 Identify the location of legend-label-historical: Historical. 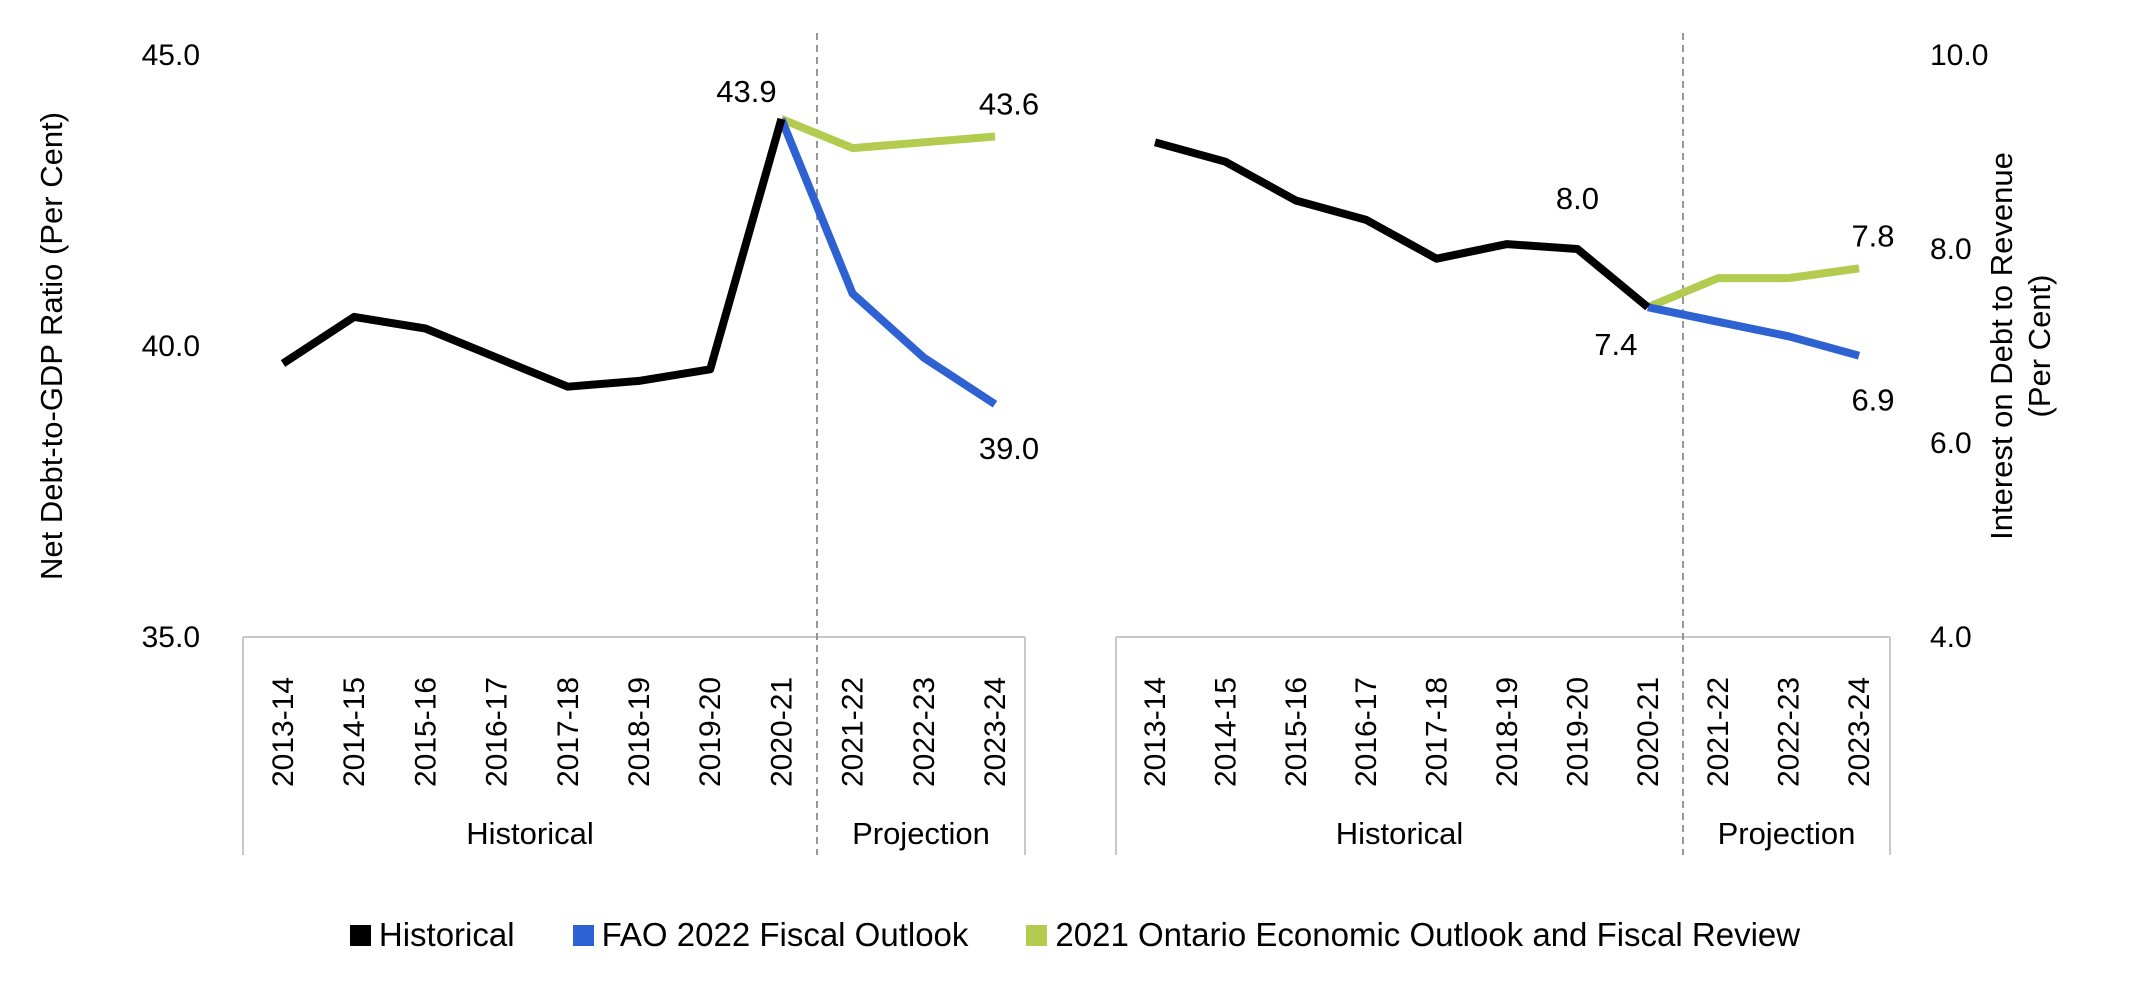
(446, 934).